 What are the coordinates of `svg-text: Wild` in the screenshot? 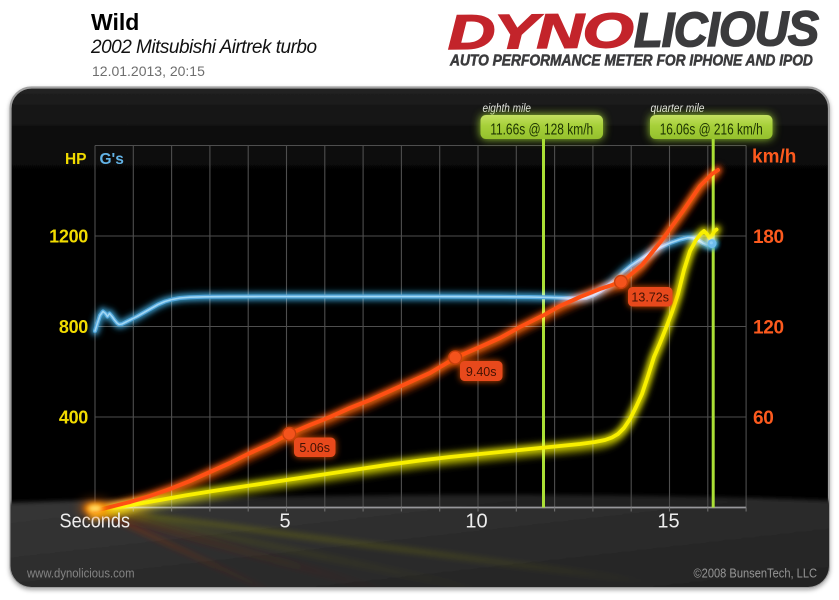 It's located at (115, 22).